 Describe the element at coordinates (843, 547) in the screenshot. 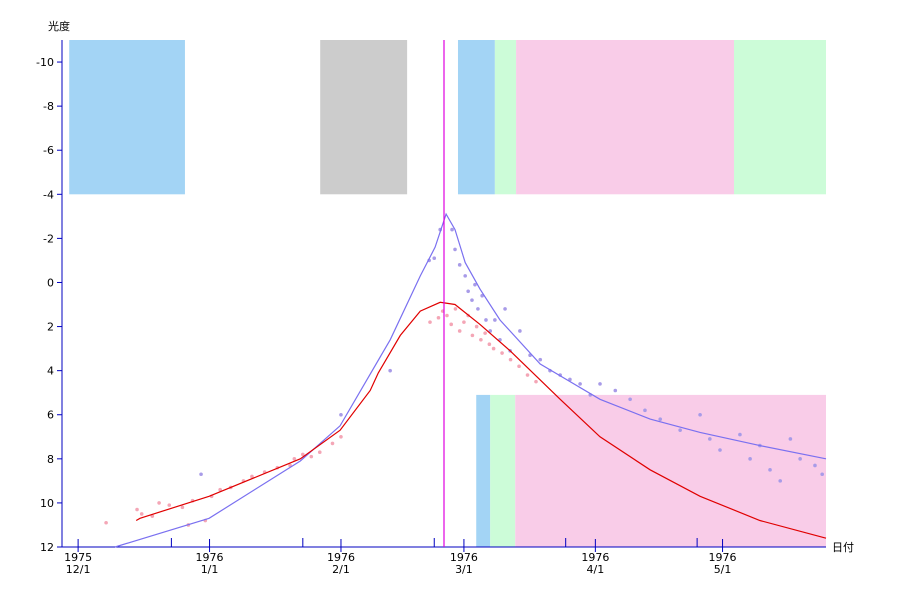

I see `x-axis-label: 日付` at that location.